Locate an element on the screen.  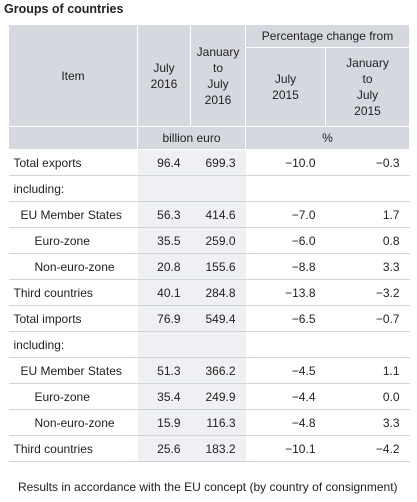
value-cell: 116.3 is located at coordinates (218, 422).